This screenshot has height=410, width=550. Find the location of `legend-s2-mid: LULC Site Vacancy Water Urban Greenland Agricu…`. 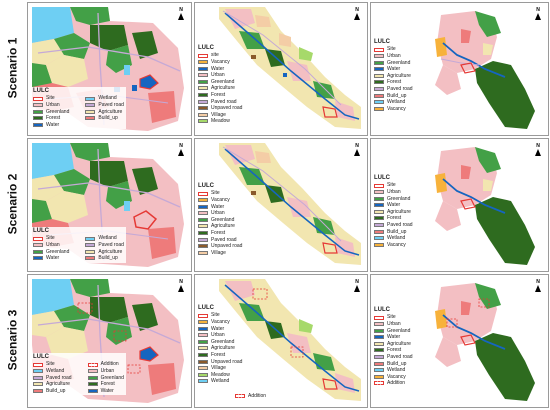

legend-s2-mid: LULC Site Vacancy Water Urban Greenland Agricu… is located at coordinates (220, 219).